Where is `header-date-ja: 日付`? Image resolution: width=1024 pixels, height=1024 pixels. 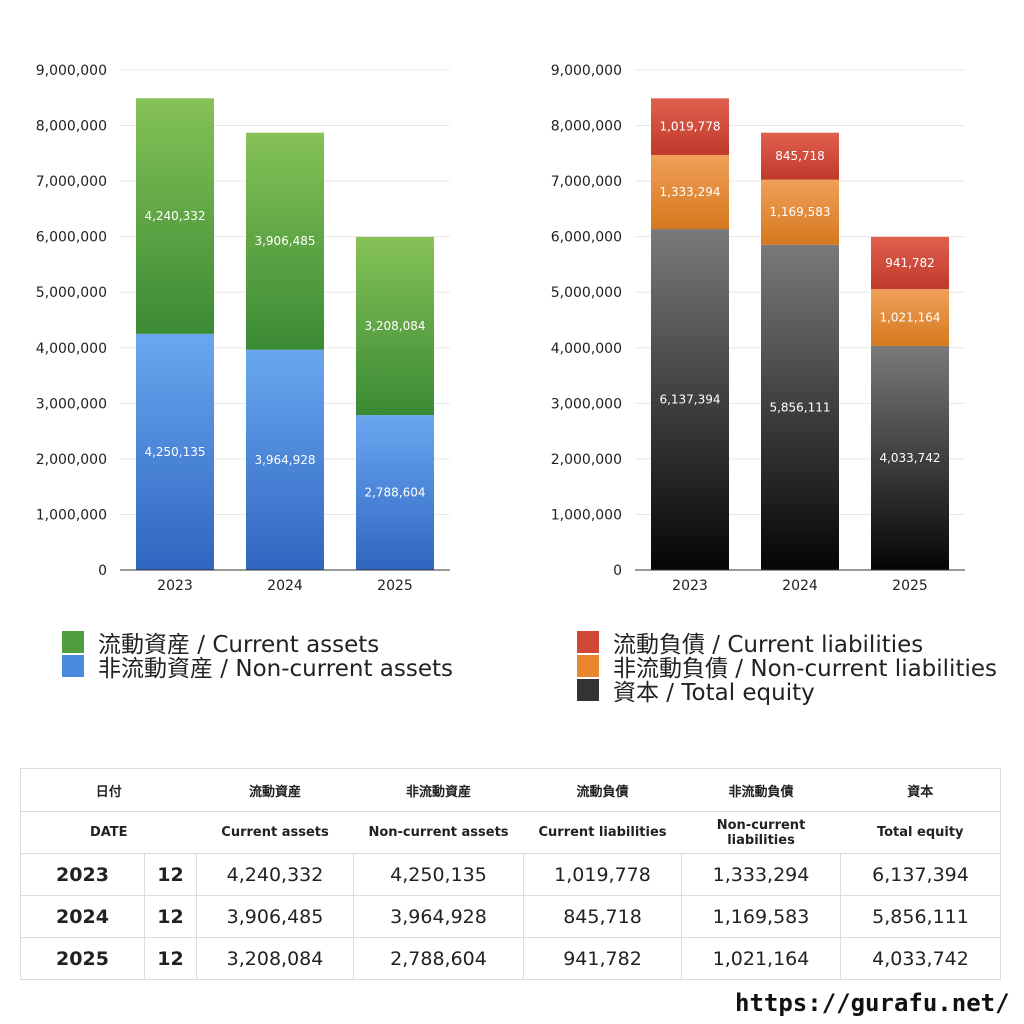
header-date-ja: 日付 is located at coordinates (108, 790).